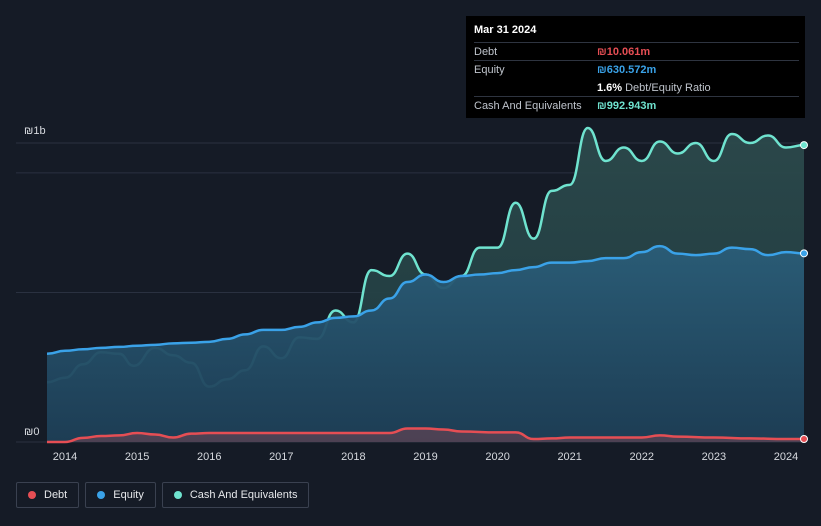  What do you see at coordinates (353, 457) in the screenshot?
I see `x-tick-2018: 2018` at bounding box center [353, 457].